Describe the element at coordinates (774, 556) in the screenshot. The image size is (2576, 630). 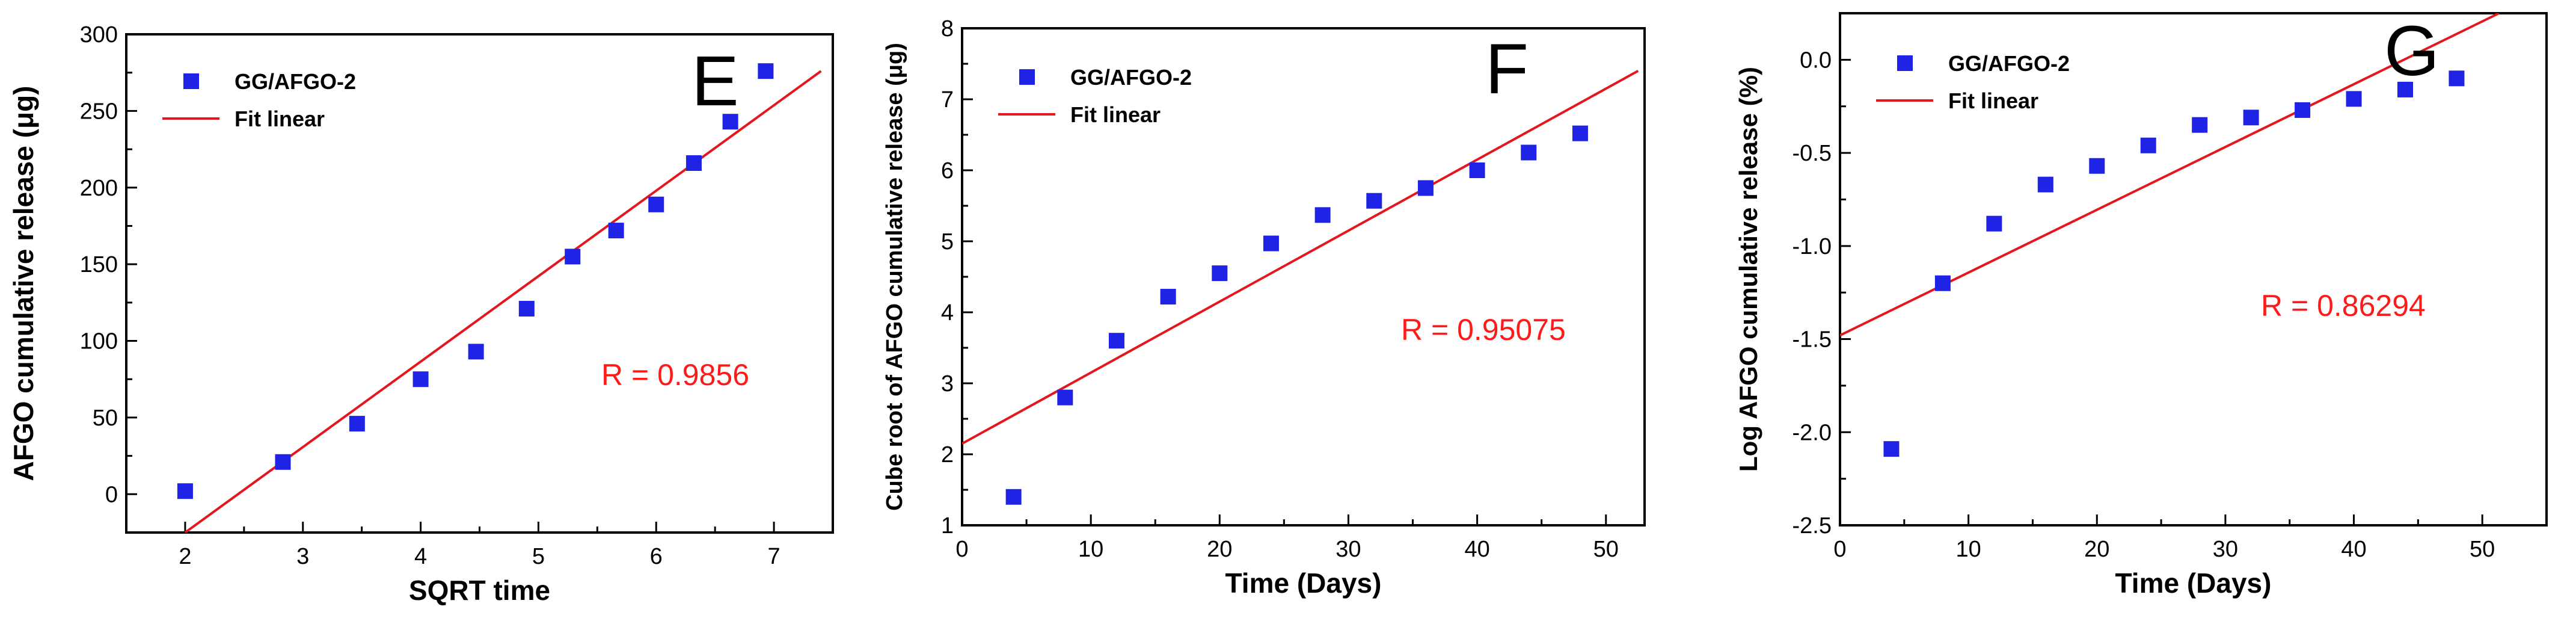
I see `panel-e-x-tick-label: 7` at that location.